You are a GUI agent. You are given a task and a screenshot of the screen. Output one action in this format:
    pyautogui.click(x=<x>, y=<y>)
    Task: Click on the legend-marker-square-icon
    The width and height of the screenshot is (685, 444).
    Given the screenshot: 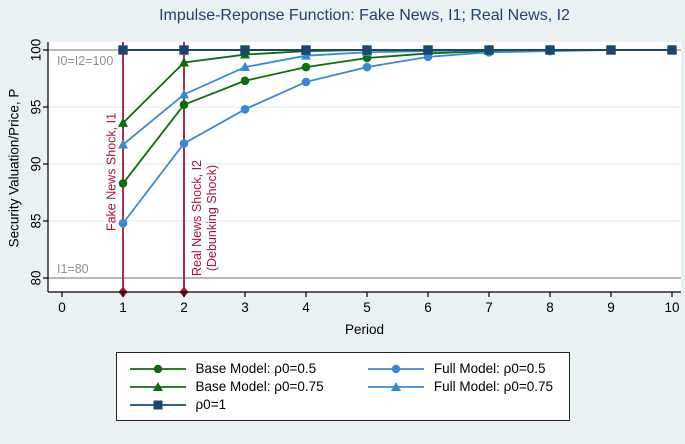 What is the action you would take?
    pyautogui.click(x=157, y=404)
    